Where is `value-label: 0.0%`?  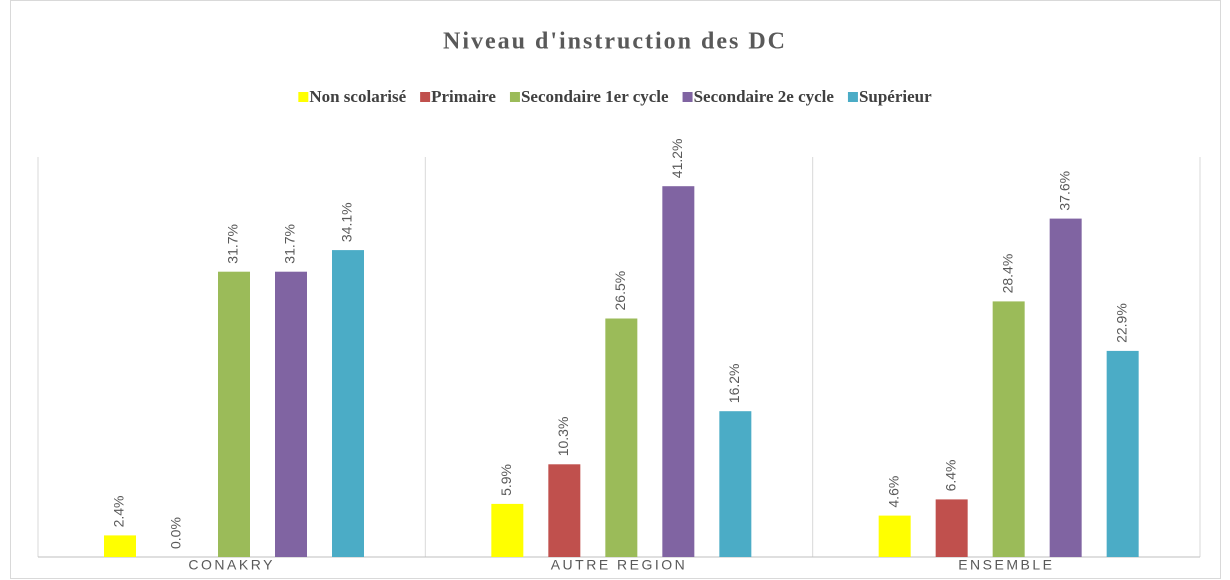
value-label: 0.0% is located at coordinates (176, 533).